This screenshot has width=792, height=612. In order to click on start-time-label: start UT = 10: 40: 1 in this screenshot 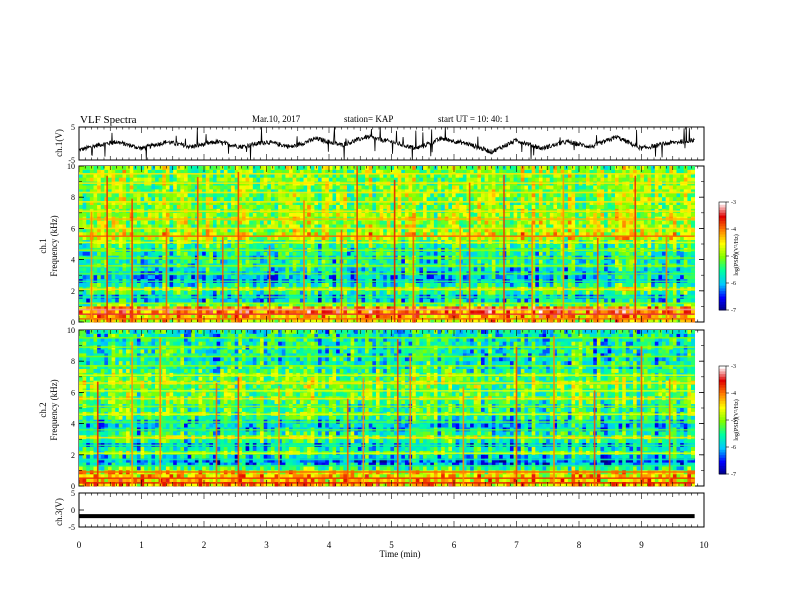, I will do `click(473, 119)`.